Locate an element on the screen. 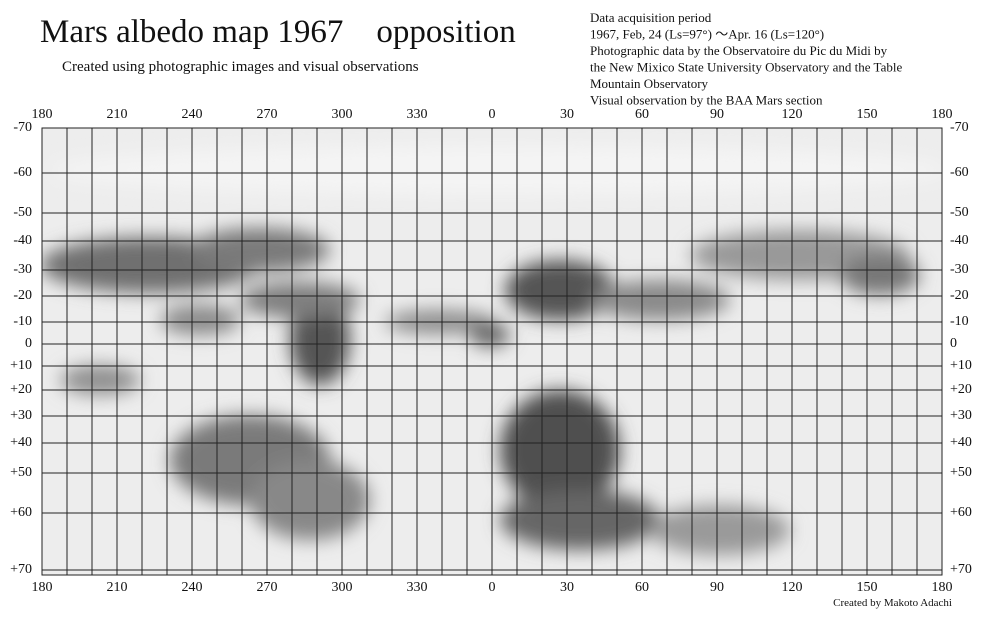 The image size is (1000, 637). info-line: Mountain Observatory is located at coordinates (649, 83).